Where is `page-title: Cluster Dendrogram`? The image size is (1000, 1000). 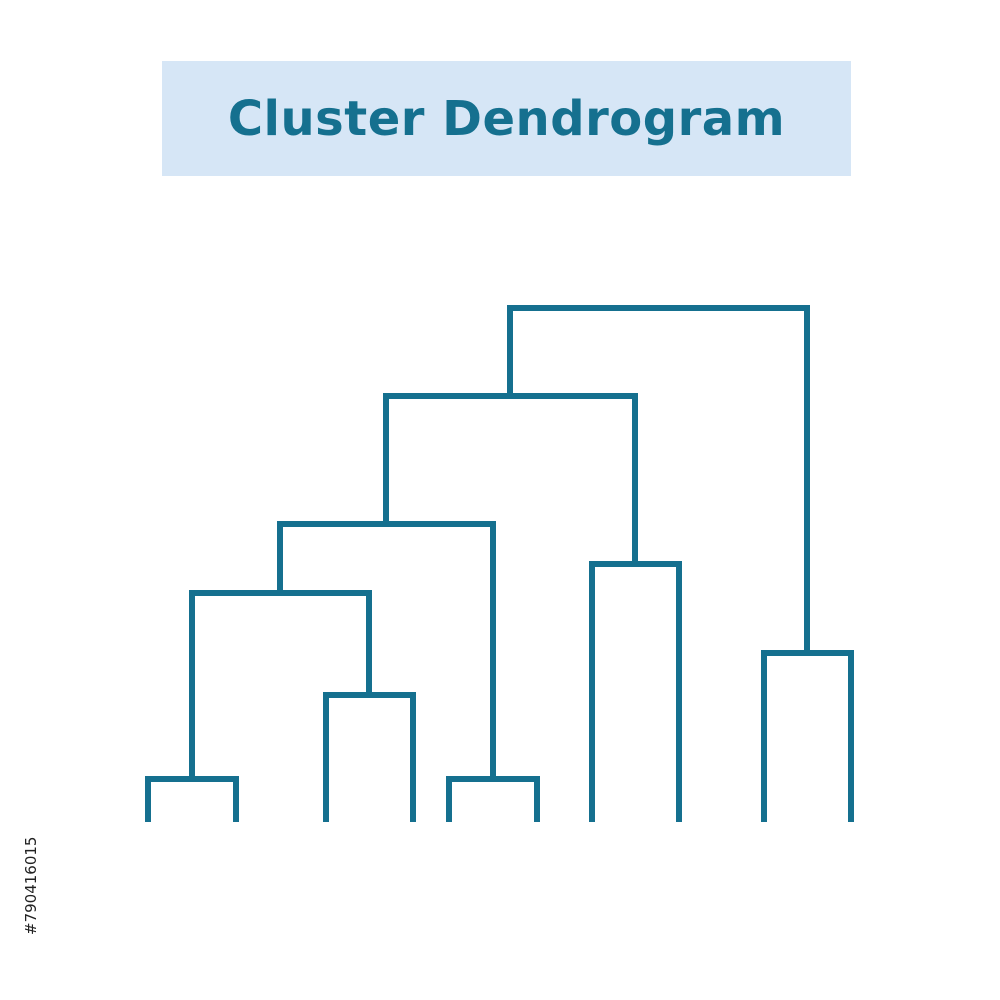
page-title: Cluster Dendrogram is located at coordinates (506, 118).